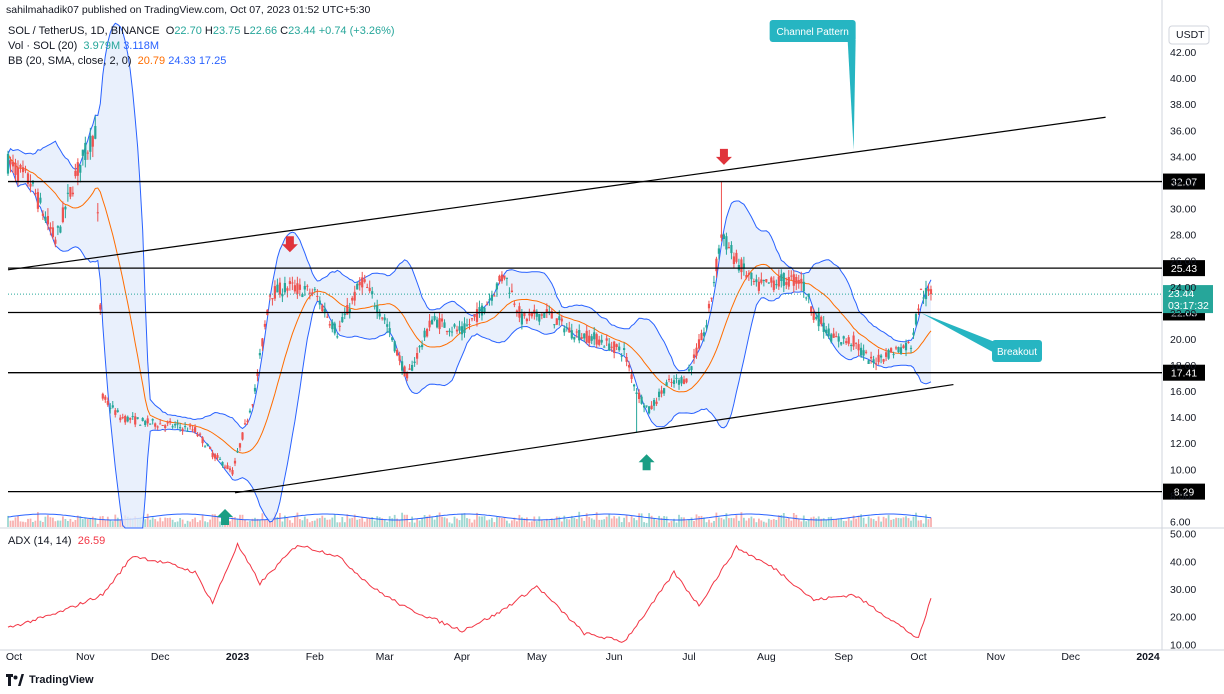 The width and height of the screenshot is (1224, 694). What do you see at coordinates (141, 46) in the screenshot?
I see `volume-value-2: 3.118M` at bounding box center [141, 46].